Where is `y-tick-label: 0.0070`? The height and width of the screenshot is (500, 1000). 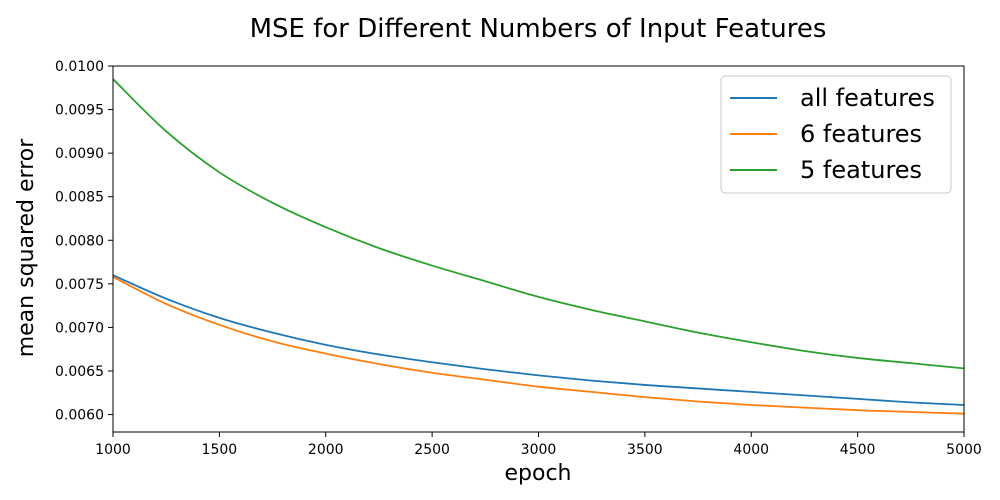
y-tick-label: 0.0070 is located at coordinates (79, 328).